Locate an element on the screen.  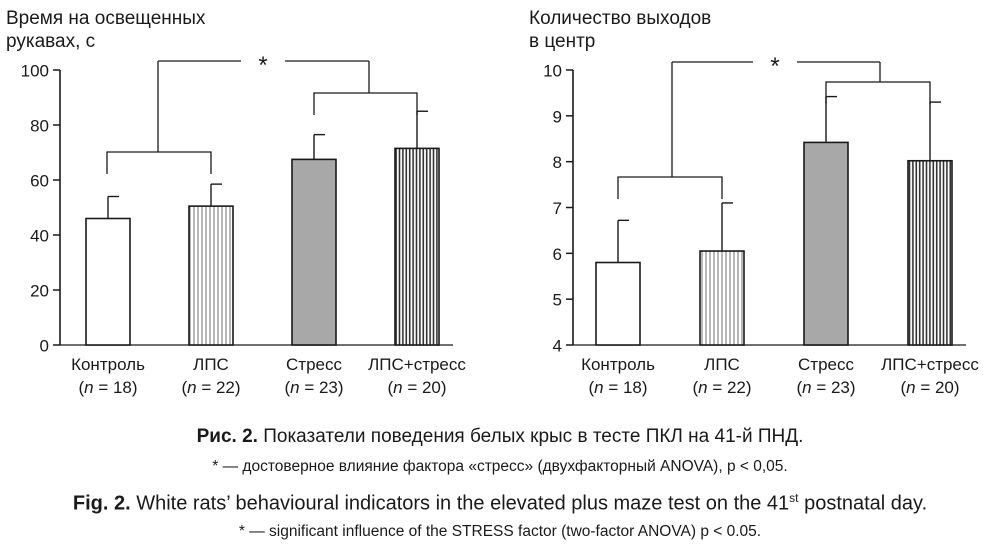
right-ylabel-line2: в центр is located at coordinates (562, 41).